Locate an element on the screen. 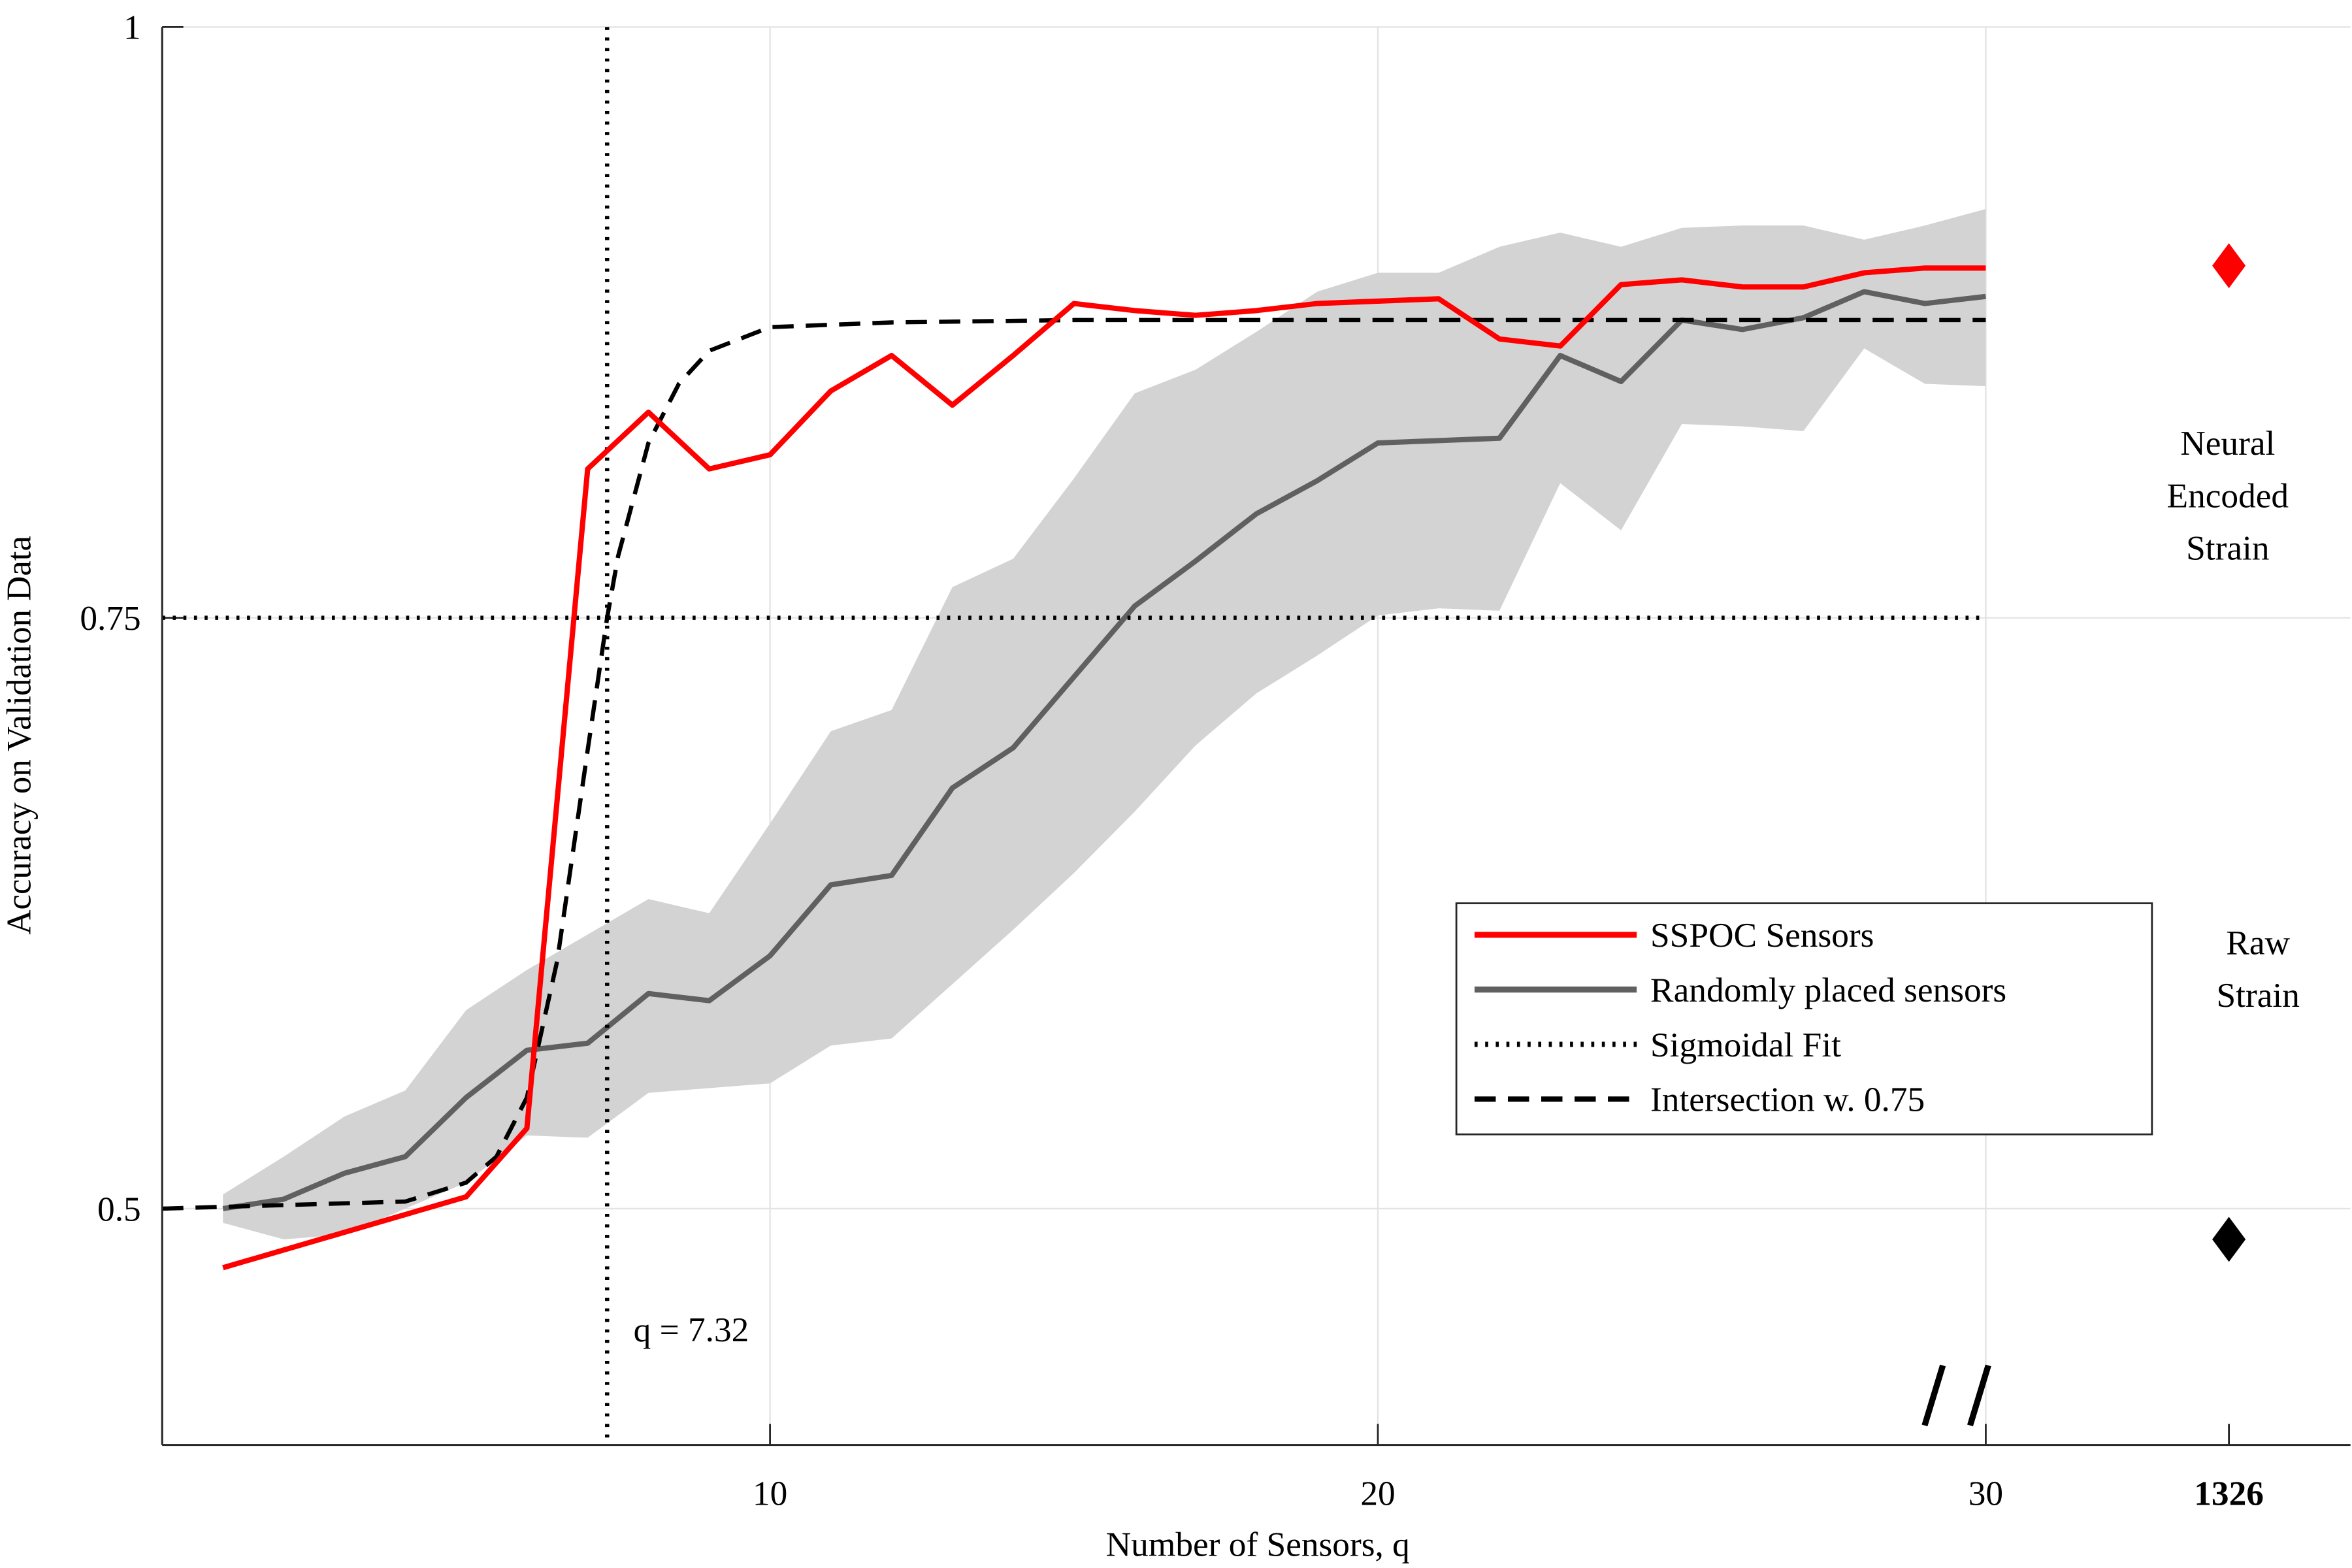 This screenshot has width=2352, height=1568. legend-box is located at coordinates (1804, 1018).